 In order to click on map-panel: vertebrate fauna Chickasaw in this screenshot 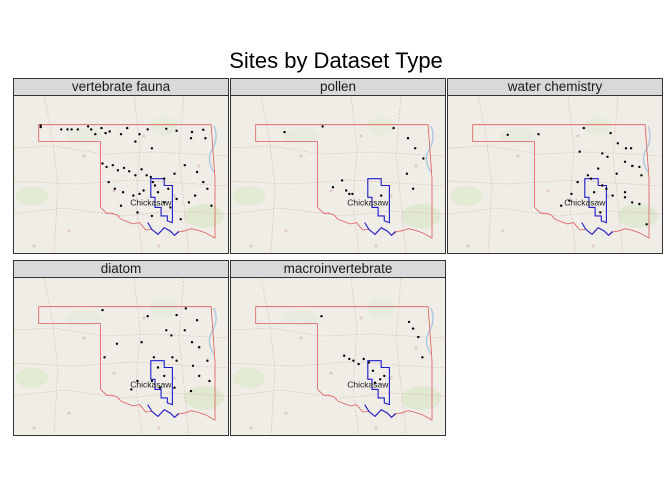, I will do `click(121, 166)`.